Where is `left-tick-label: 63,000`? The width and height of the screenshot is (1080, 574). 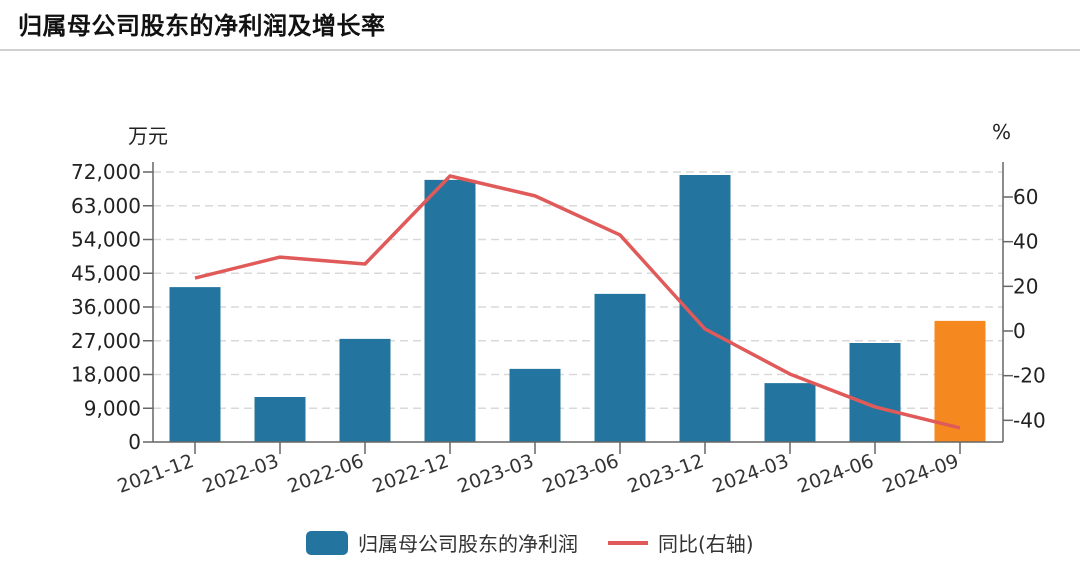 left-tick-label: 63,000 is located at coordinates (106, 206).